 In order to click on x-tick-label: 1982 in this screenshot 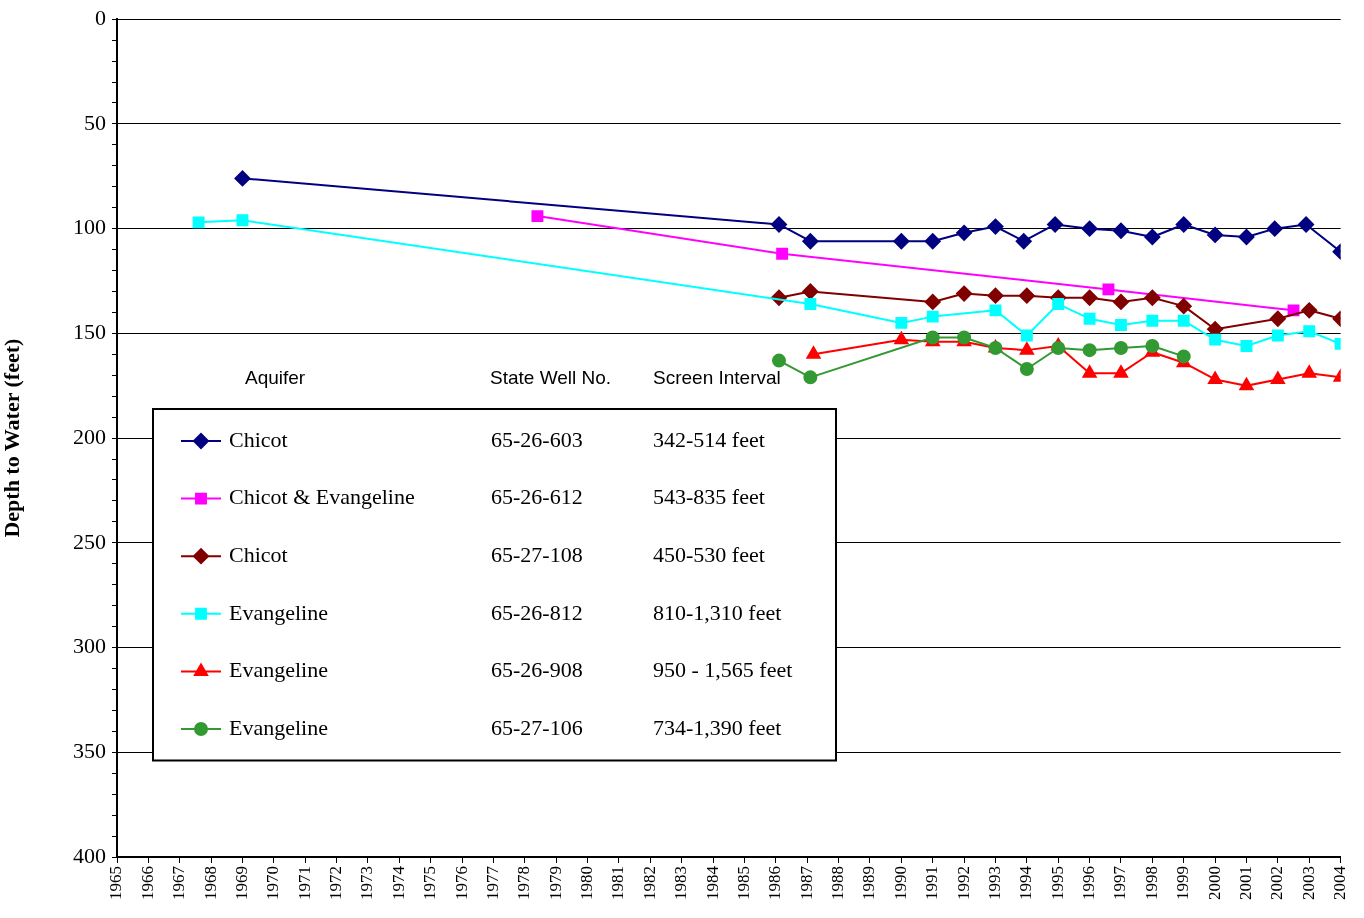, I will do `click(649, 883)`.